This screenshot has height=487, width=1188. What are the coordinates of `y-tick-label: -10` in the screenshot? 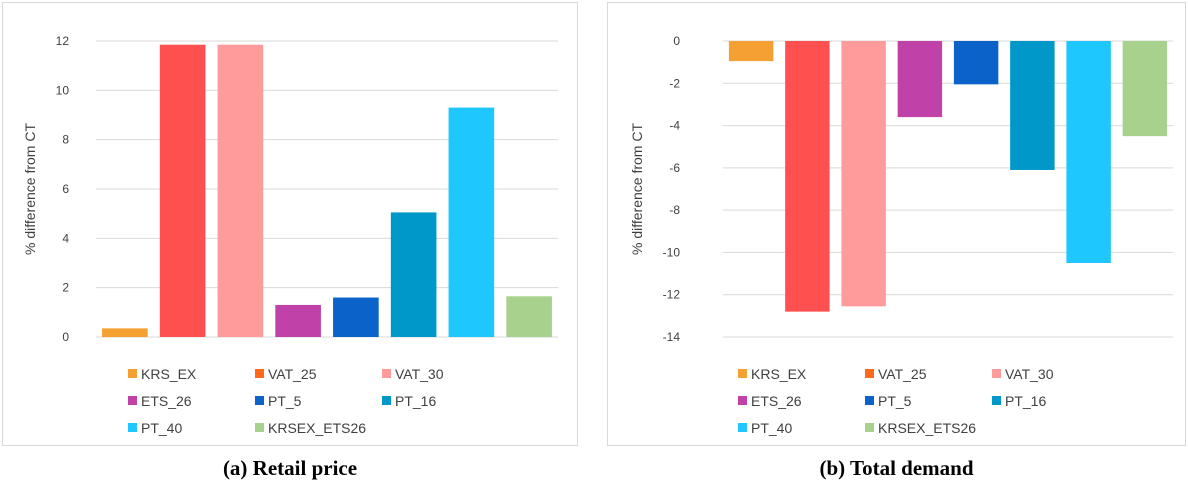 It's located at (672, 252).